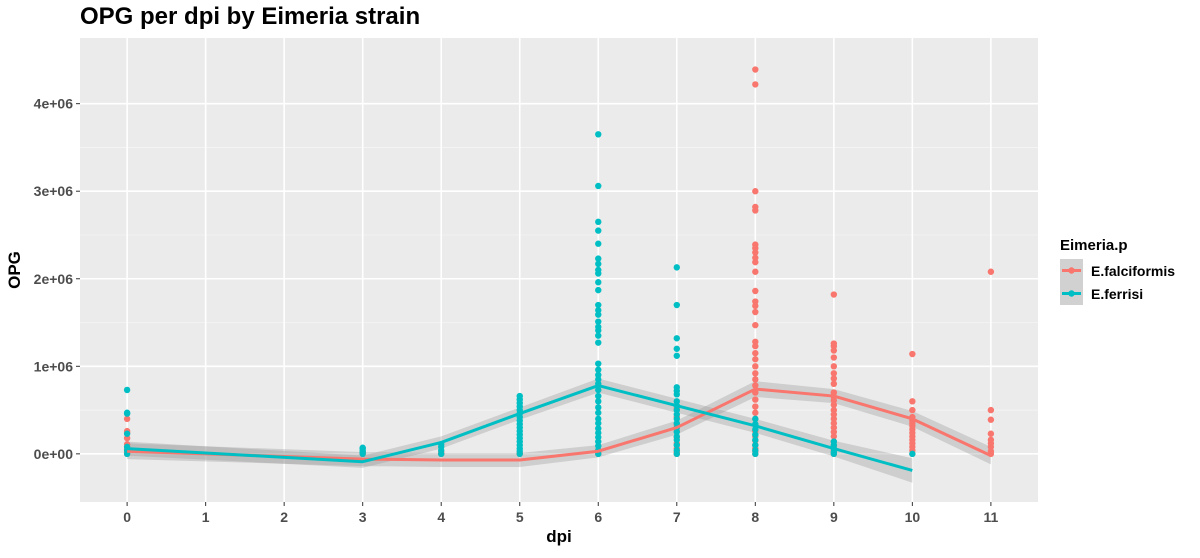  I want to click on x-tick-label: 9, so click(834, 517).